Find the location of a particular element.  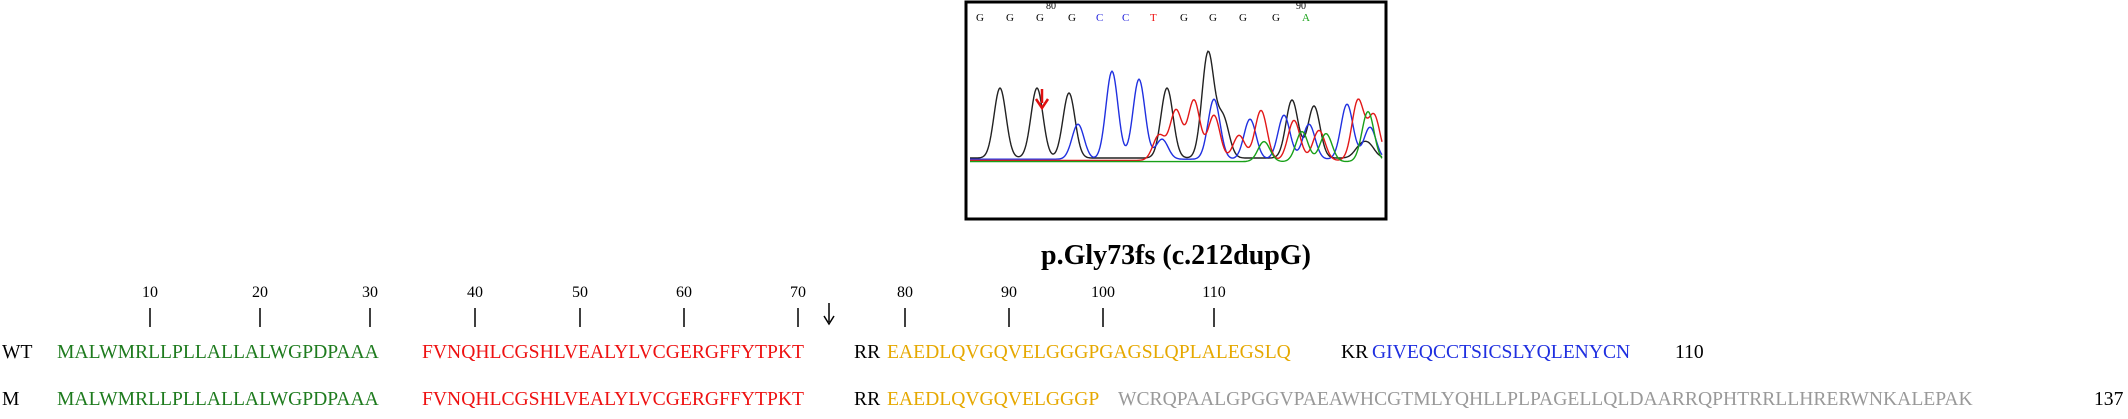

ruler-label-20: 20 is located at coordinates (260, 292).